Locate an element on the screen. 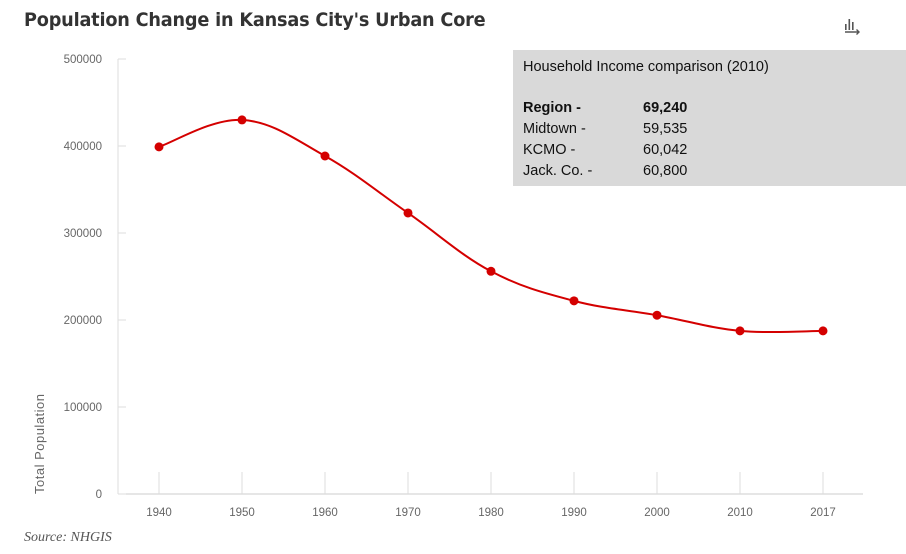 This screenshot has width=906, height=554. infobox-title: Household Income comparison (2010) is located at coordinates (646, 67).